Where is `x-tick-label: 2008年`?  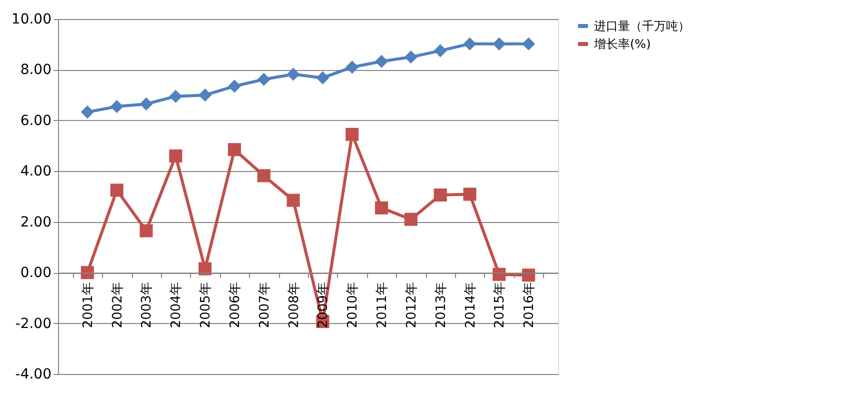
x-tick-label: 2008年 is located at coordinates (294, 305).